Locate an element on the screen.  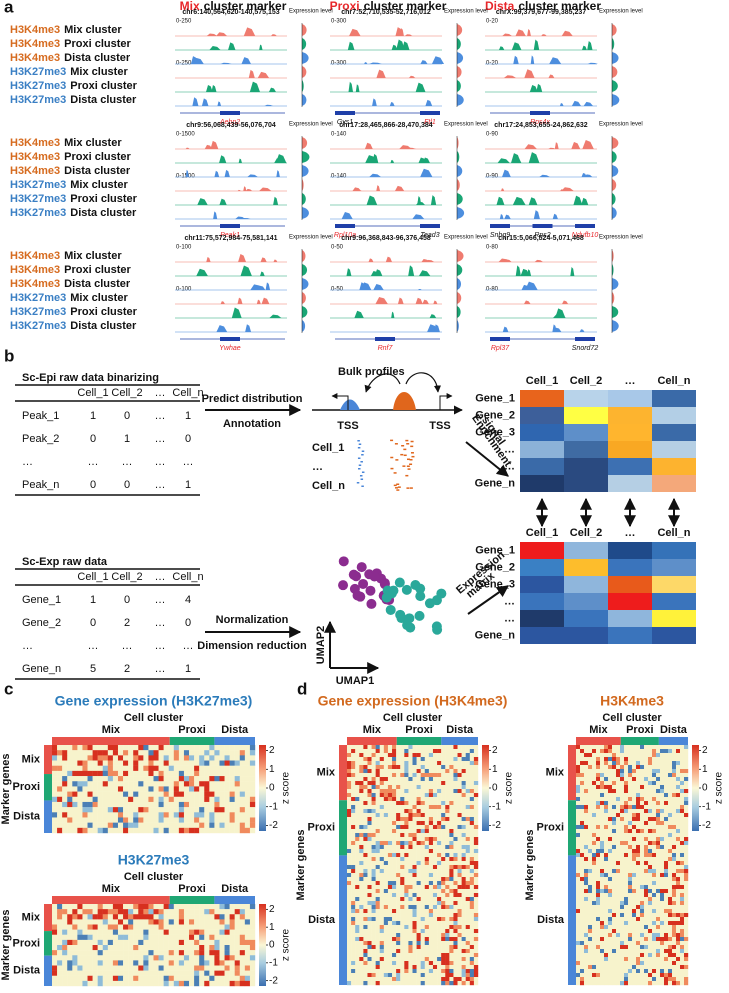
violin is located at coordinates (305, 171).